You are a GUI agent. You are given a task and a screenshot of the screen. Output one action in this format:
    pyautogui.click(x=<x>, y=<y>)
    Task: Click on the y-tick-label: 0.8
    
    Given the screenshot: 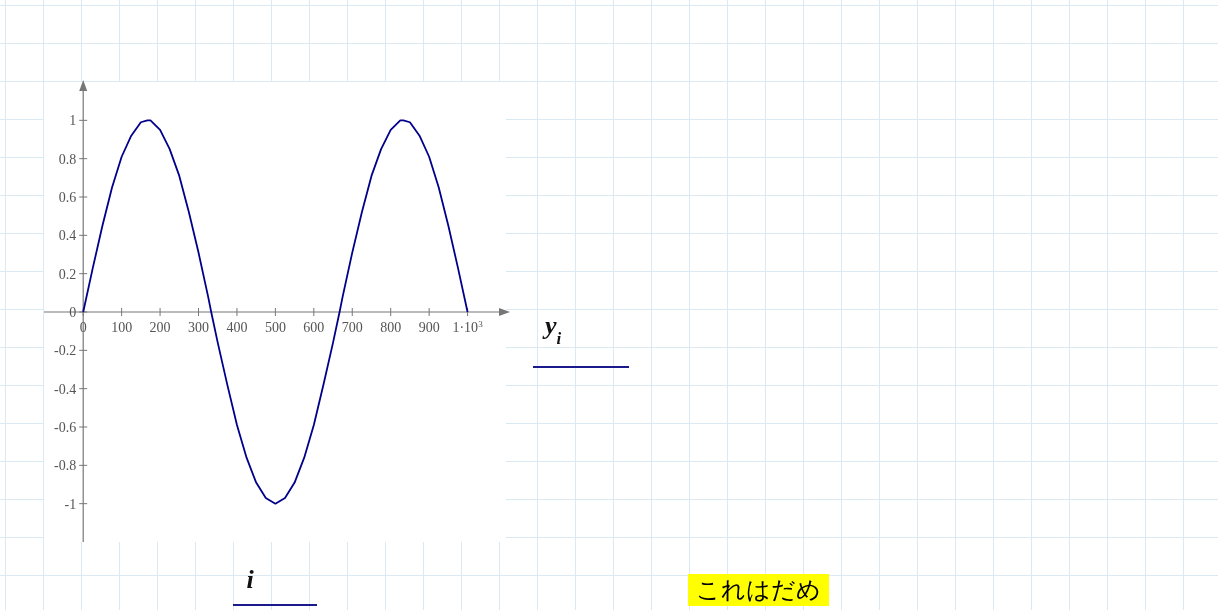 What is the action you would take?
    pyautogui.click(x=67, y=159)
    